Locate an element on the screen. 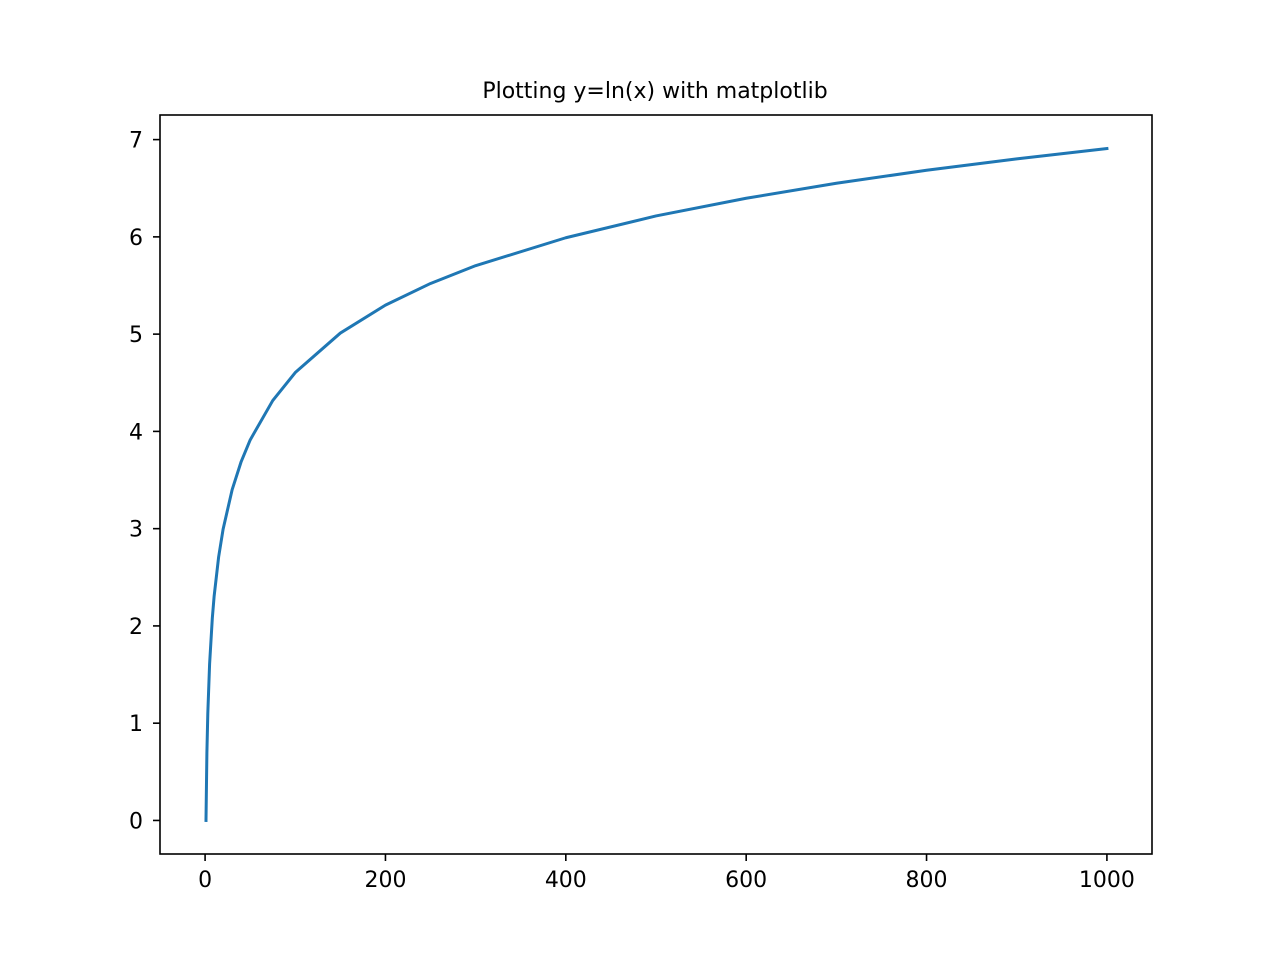 This screenshot has width=1280, height=964. x-tick-label: 1000 is located at coordinates (1107, 880).